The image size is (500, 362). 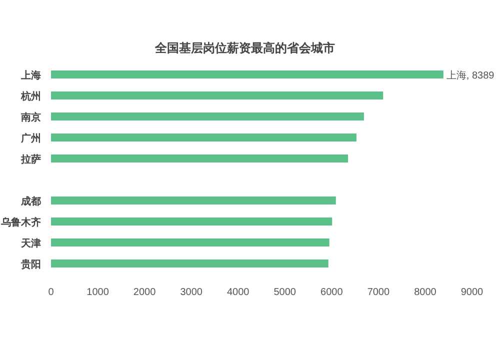 I want to click on x-tick-label: 7000, so click(x=378, y=292).